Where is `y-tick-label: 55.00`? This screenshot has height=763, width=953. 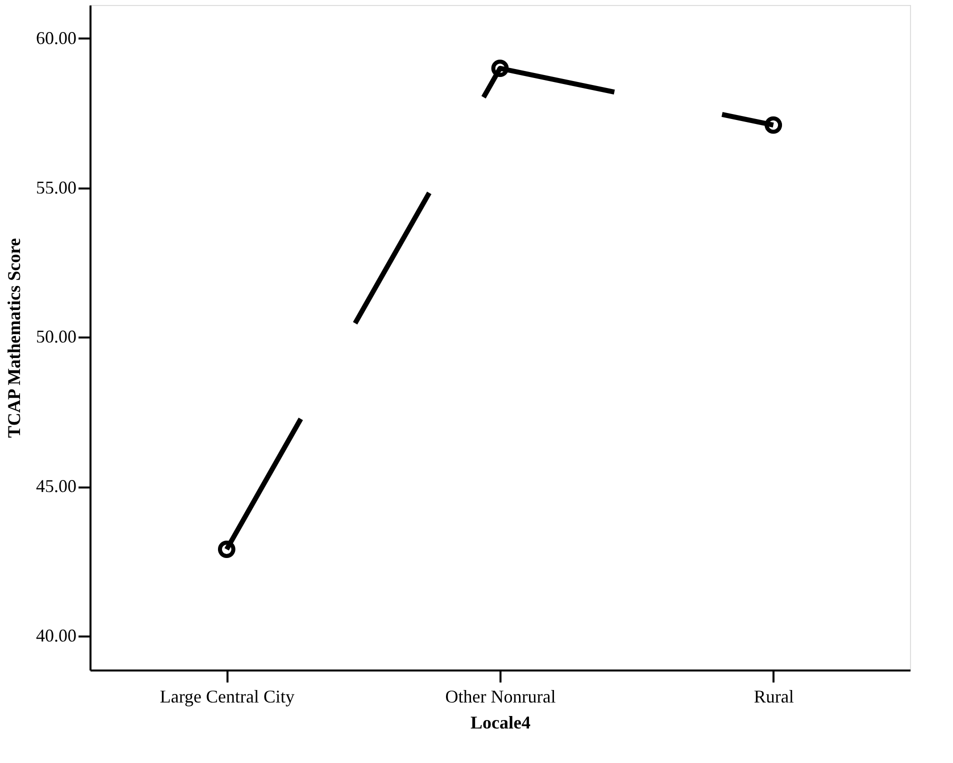
y-tick-label: 55.00 is located at coordinates (56, 187).